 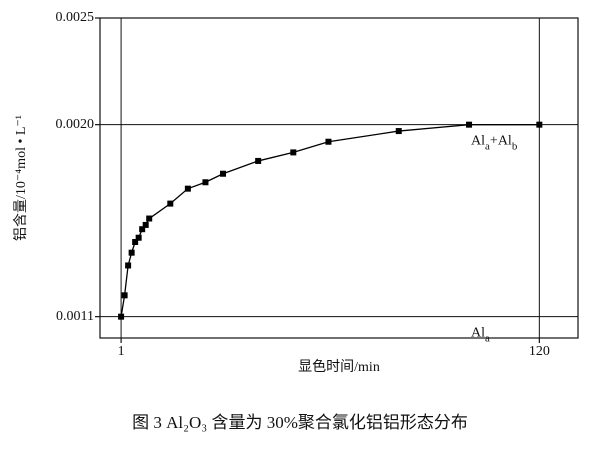 I want to click on x-tick-label: 1, so click(x=121, y=351).